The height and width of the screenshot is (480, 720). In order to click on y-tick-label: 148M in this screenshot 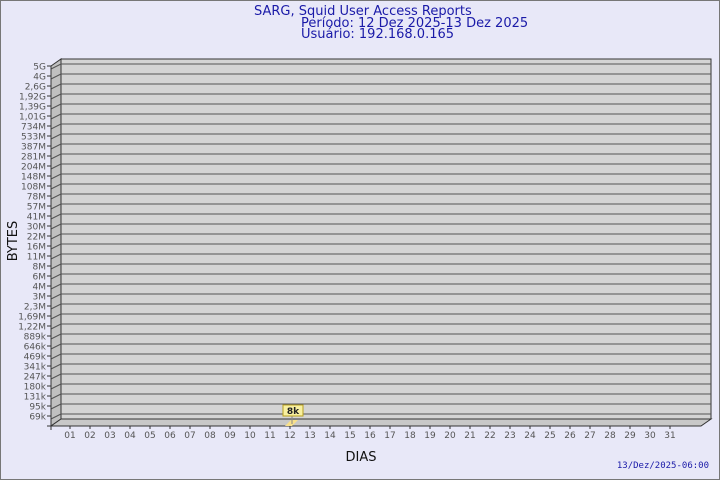, I will do `click(33, 178)`.